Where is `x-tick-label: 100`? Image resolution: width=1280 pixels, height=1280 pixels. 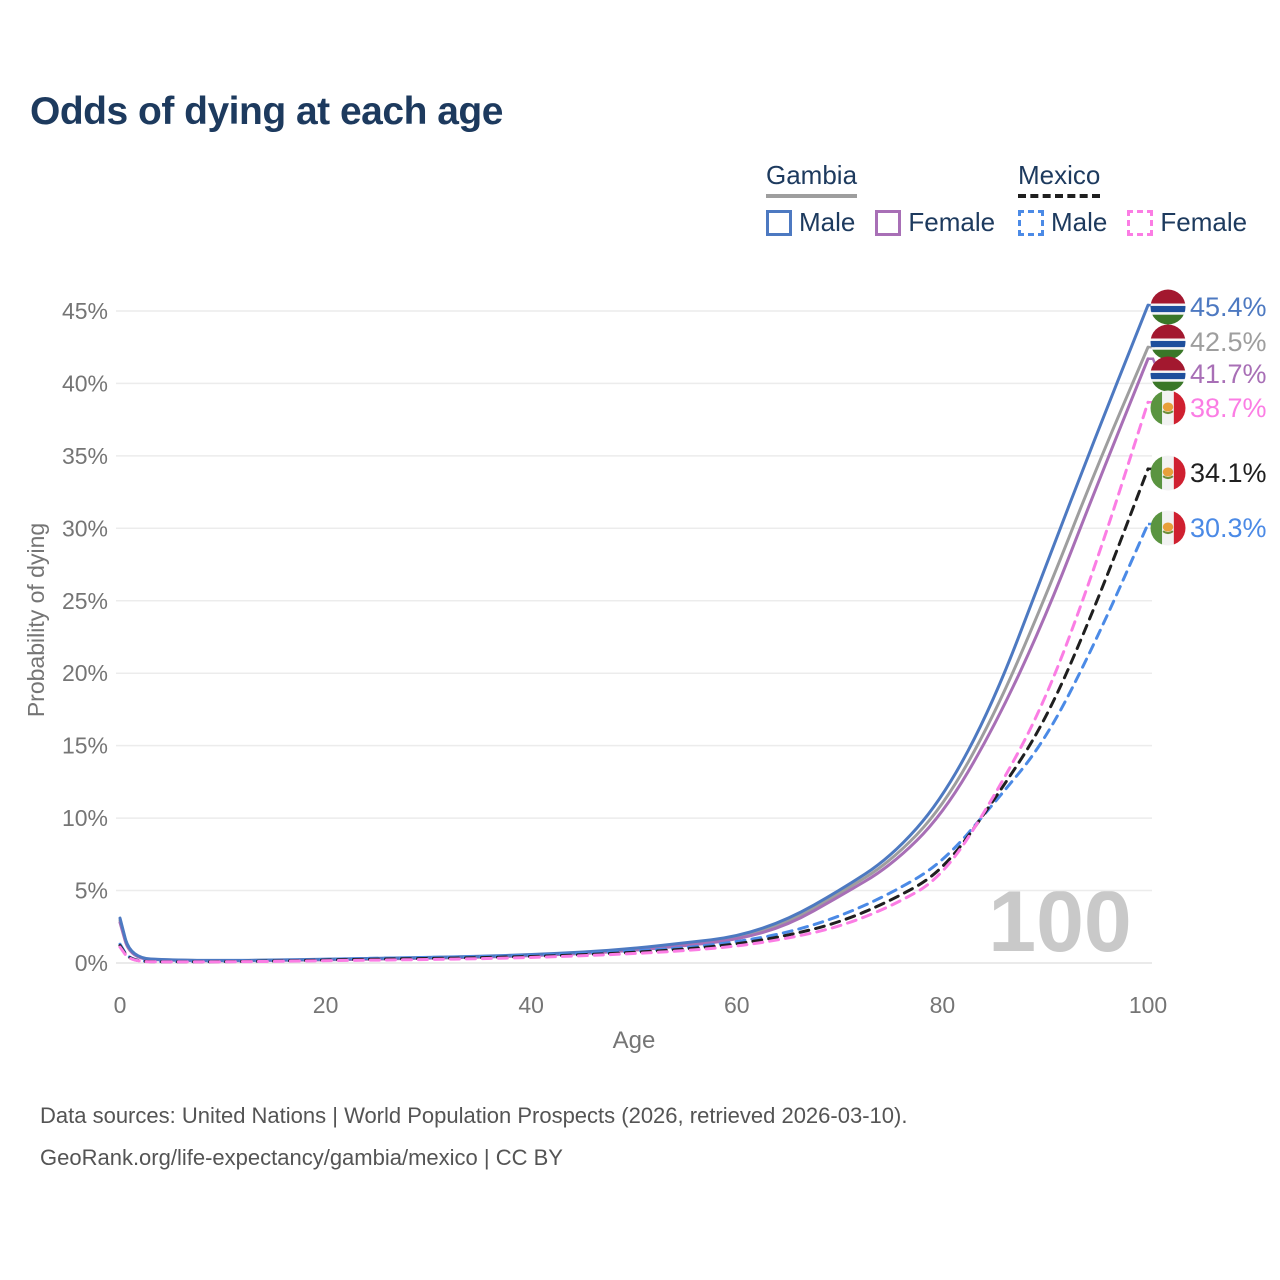 x-tick-label: 100 is located at coordinates (1148, 1005).